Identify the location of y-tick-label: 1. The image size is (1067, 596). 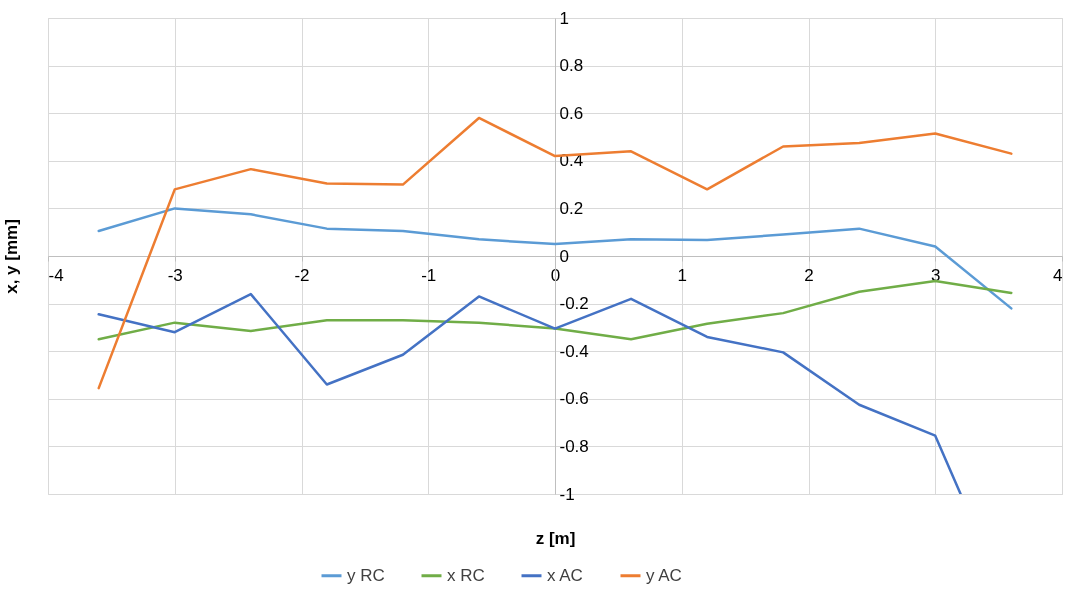
(564, 18).